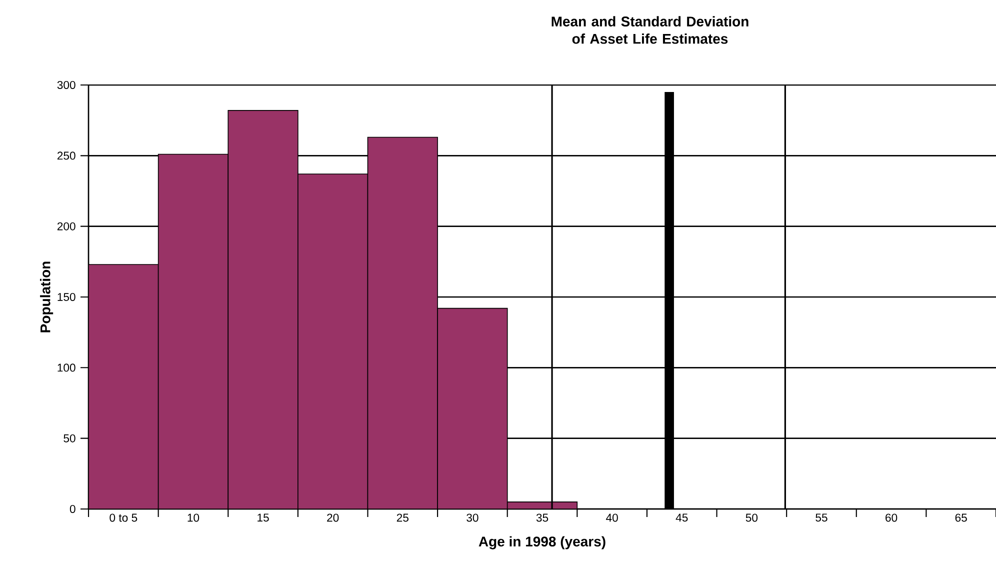  What do you see at coordinates (650, 30) in the screenshot?
I see `chart-title: Mean and Standard Deviation of Asset Life Estimates` at bounding box center [650, 30].